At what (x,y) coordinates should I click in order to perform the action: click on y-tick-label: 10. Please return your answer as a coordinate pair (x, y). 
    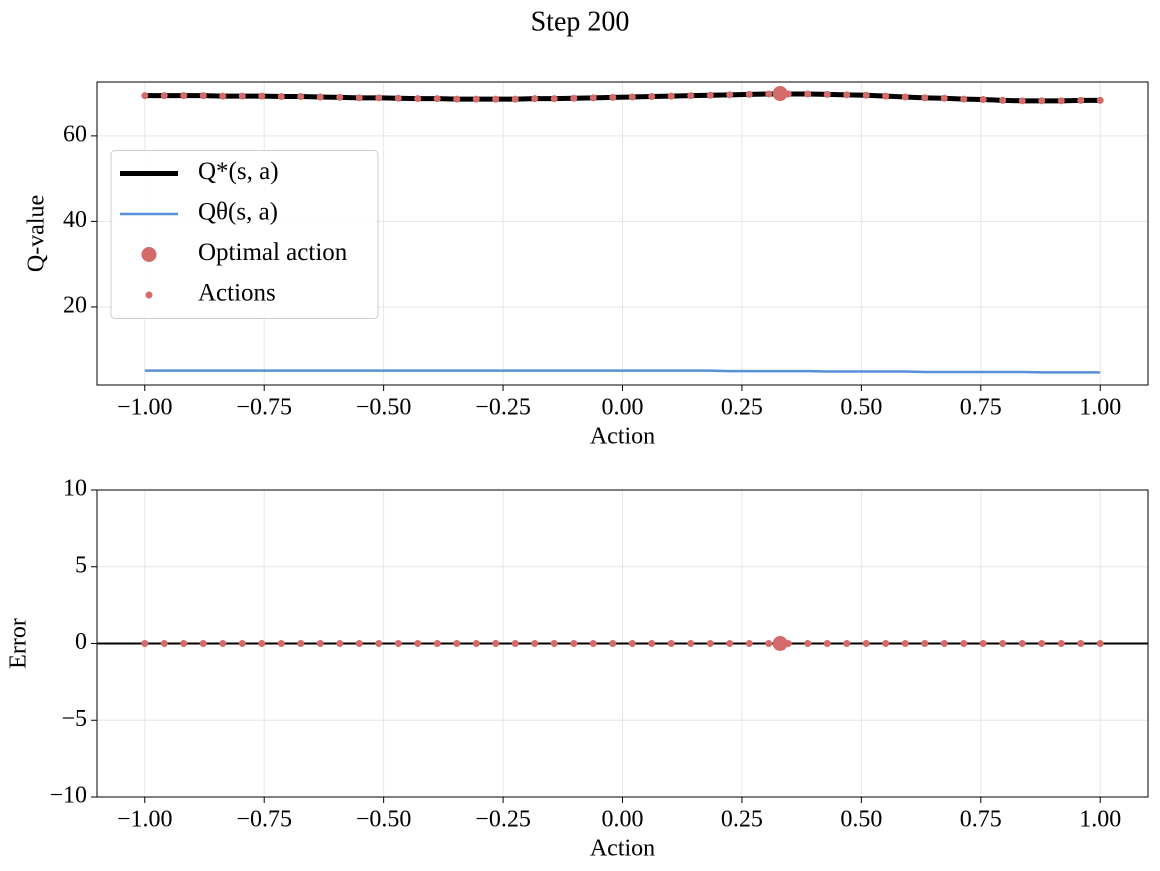
    Looking at the image, I should click on (75, 489).